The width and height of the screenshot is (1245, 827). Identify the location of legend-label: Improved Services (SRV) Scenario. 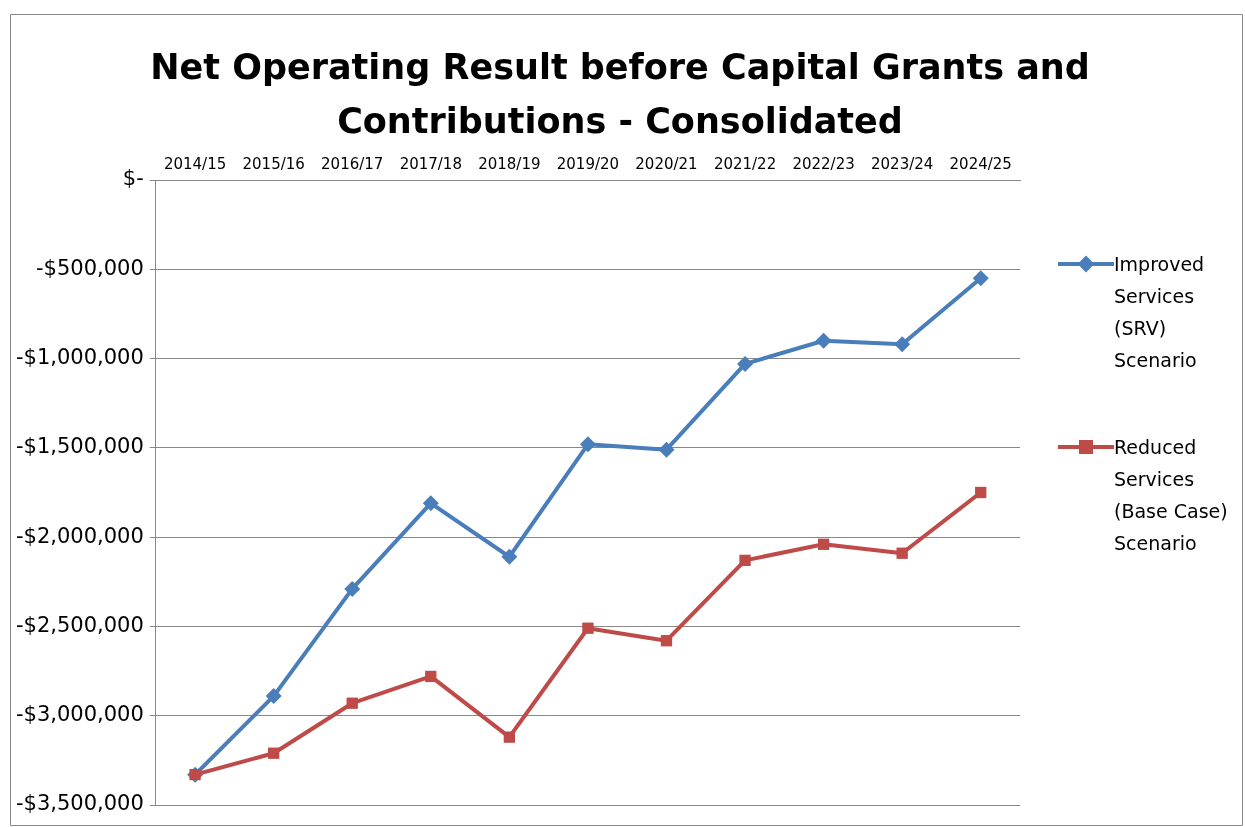
(1160, 312).